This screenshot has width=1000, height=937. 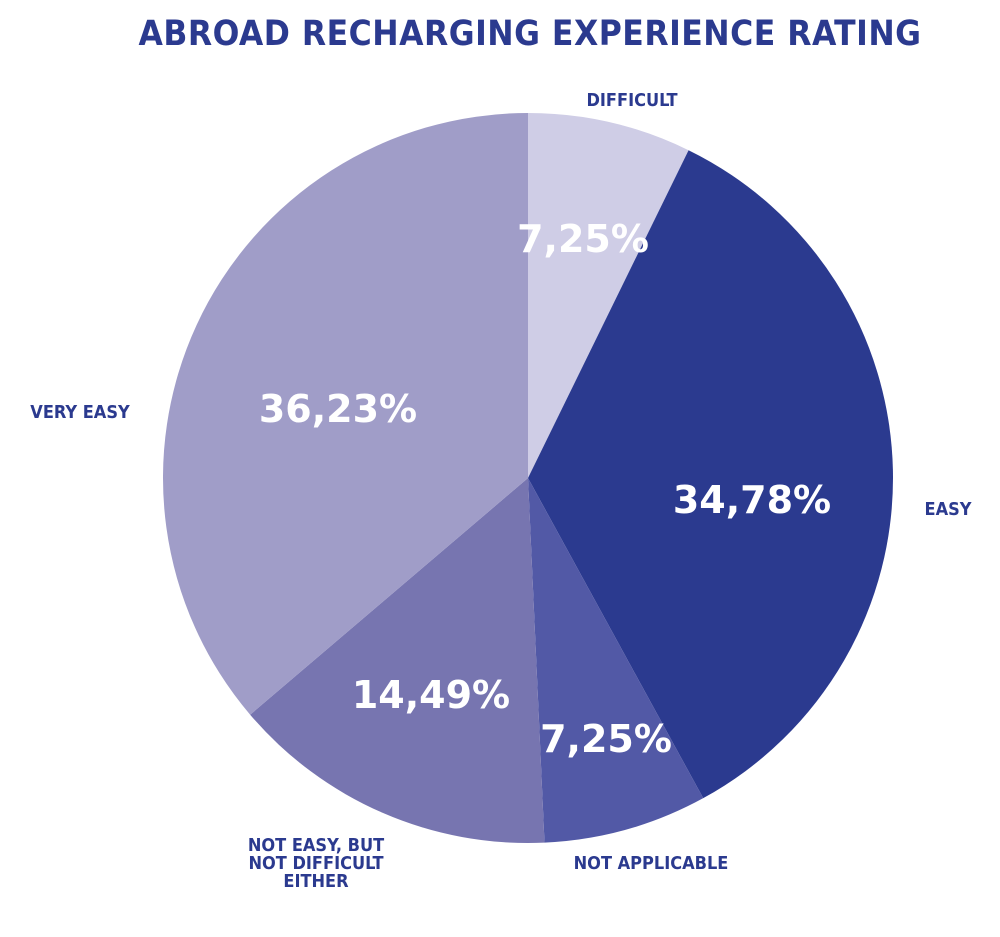 I want to click on category-label-difficult: DIFFICULT, so click(x=631, y=100).